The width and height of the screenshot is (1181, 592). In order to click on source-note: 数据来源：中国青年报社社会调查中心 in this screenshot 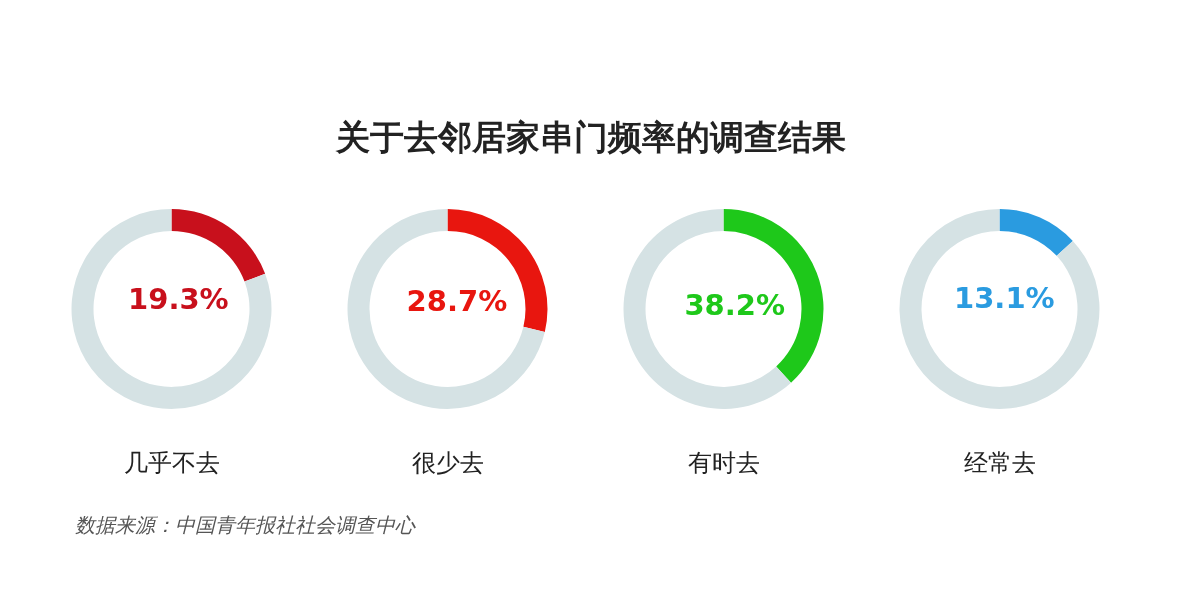, I will do `click(245, 525)`.